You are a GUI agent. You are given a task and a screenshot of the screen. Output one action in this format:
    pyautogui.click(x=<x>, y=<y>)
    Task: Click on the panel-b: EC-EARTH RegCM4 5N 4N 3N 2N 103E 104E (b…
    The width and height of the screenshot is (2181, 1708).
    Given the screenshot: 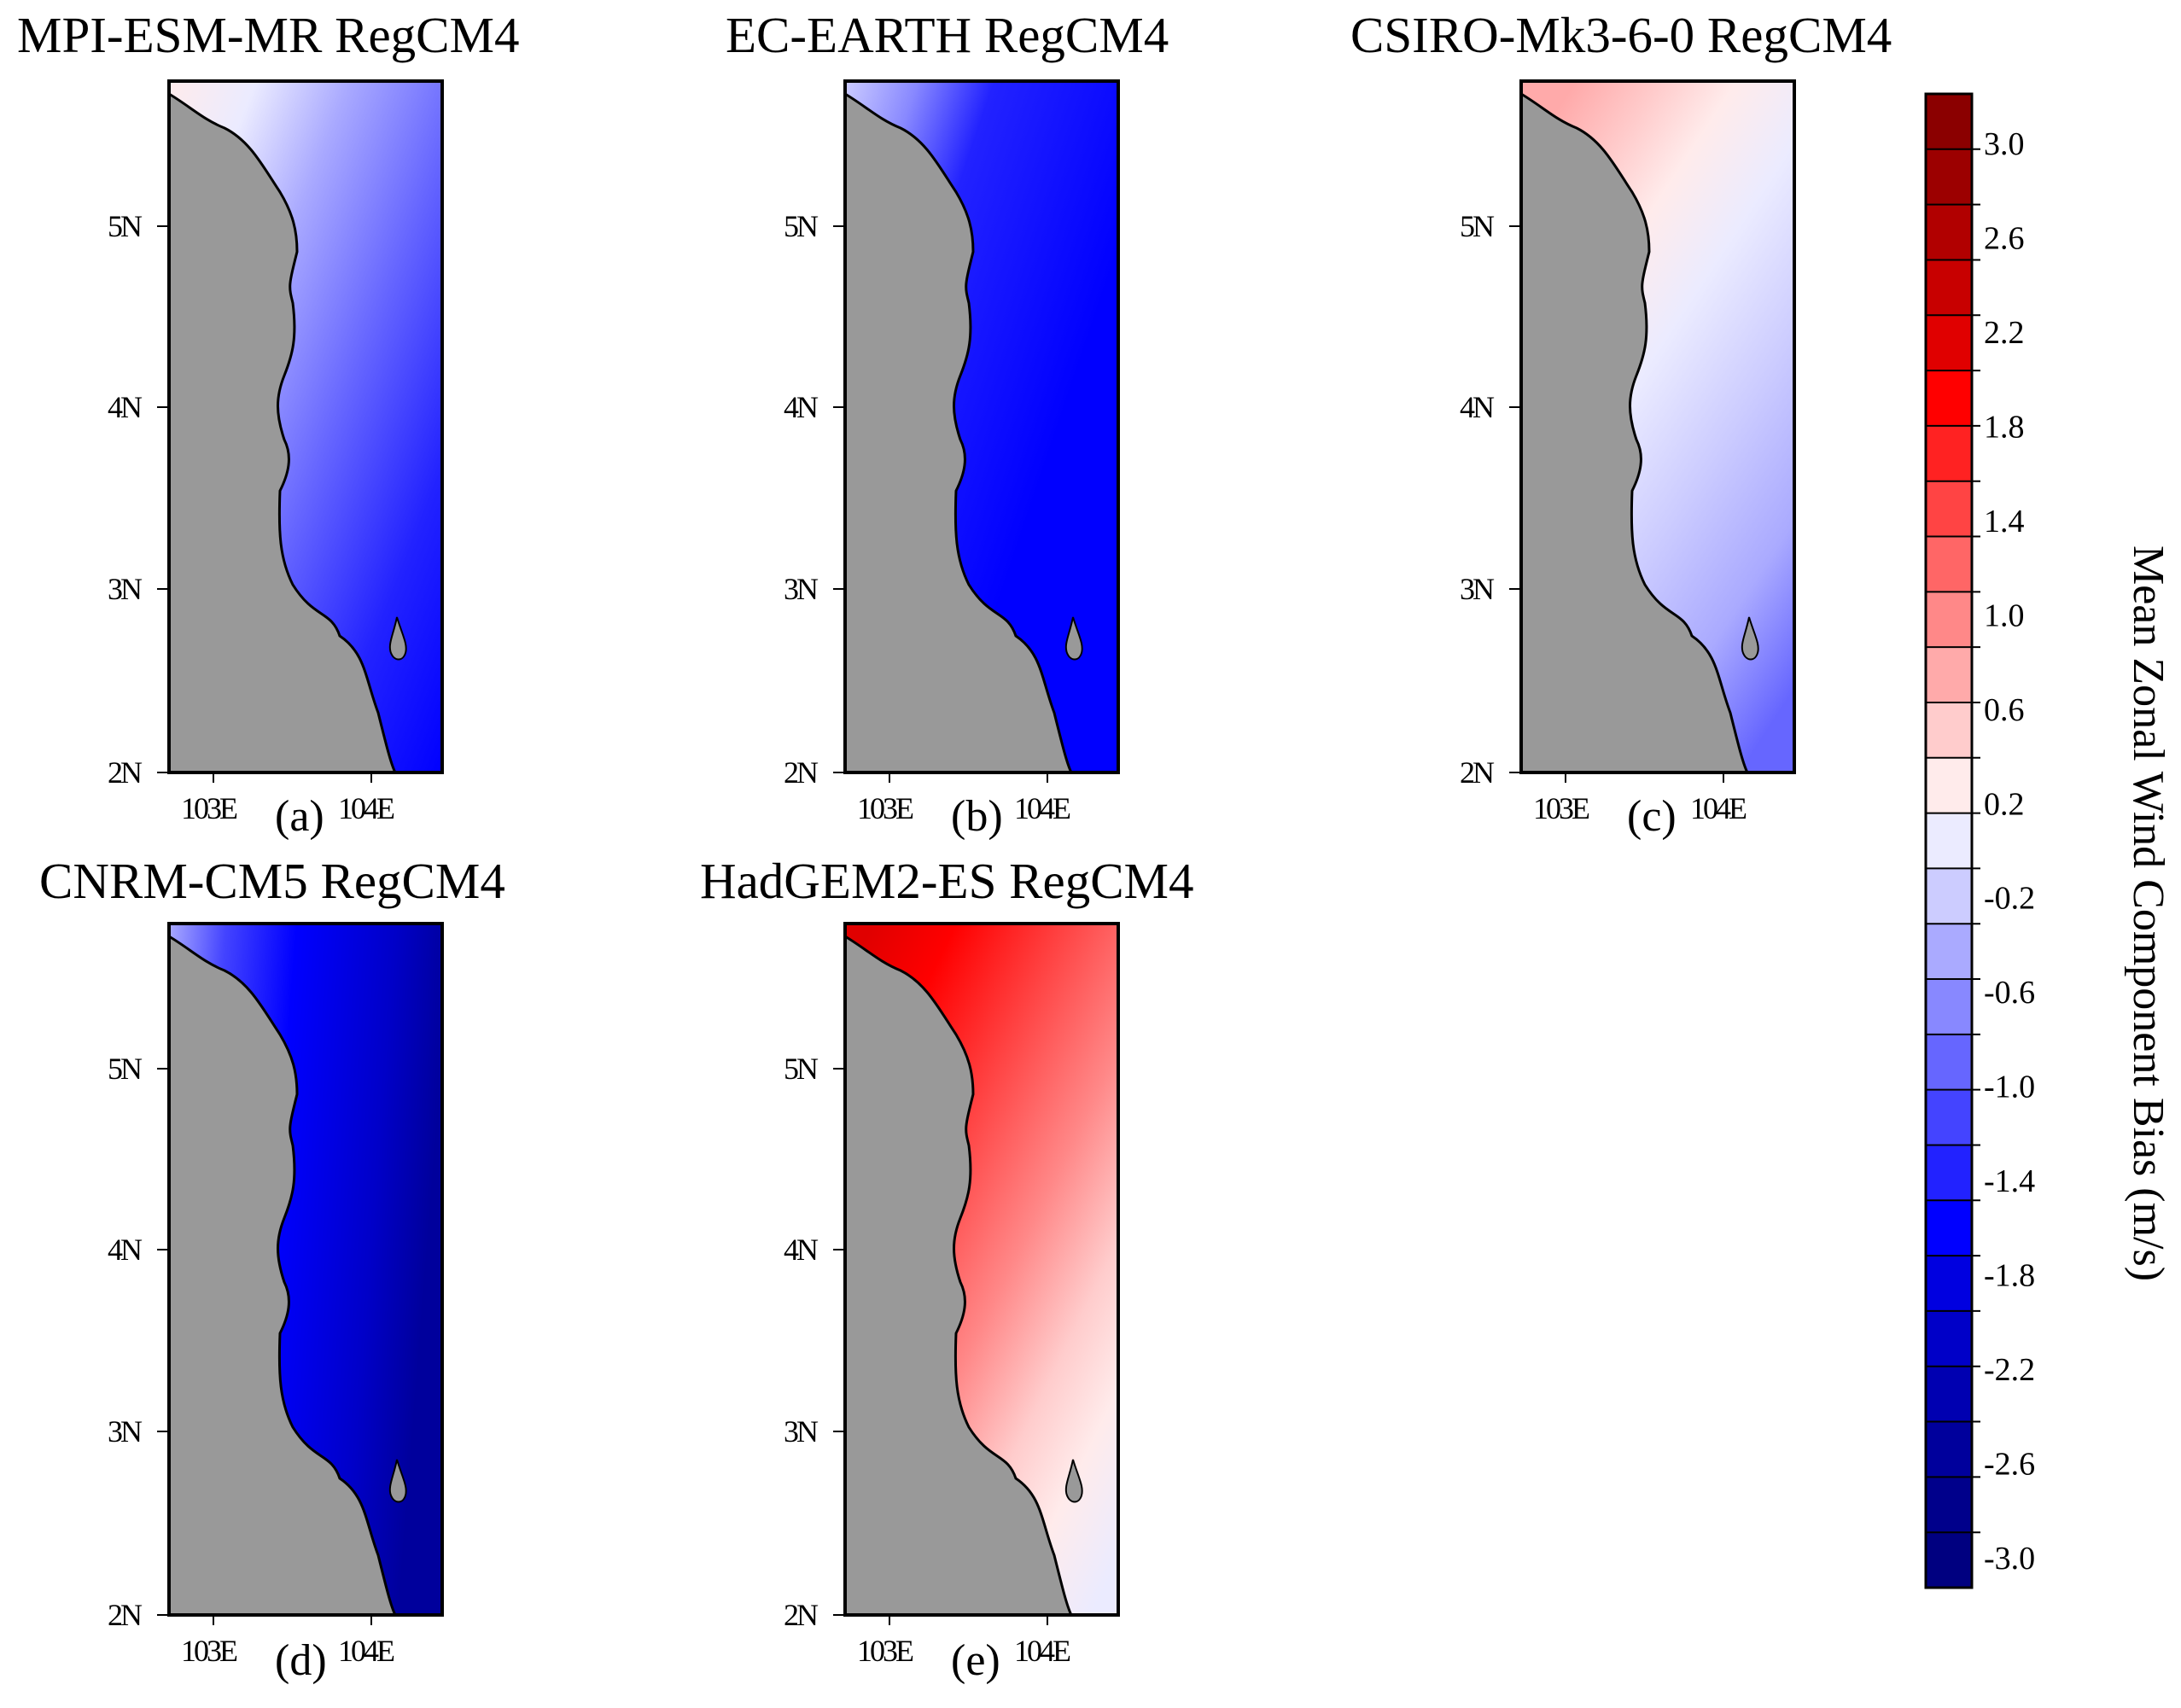 What is the action you would take?
    pyautogui.click(x=947, y=424)
    